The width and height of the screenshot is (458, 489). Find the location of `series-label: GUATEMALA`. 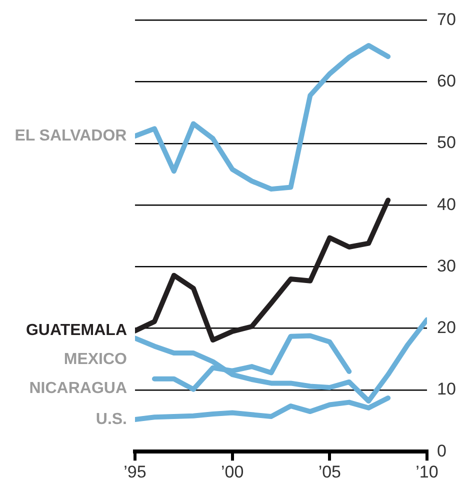

series-label: GUATEMALA is located at coordinates (77, 331).